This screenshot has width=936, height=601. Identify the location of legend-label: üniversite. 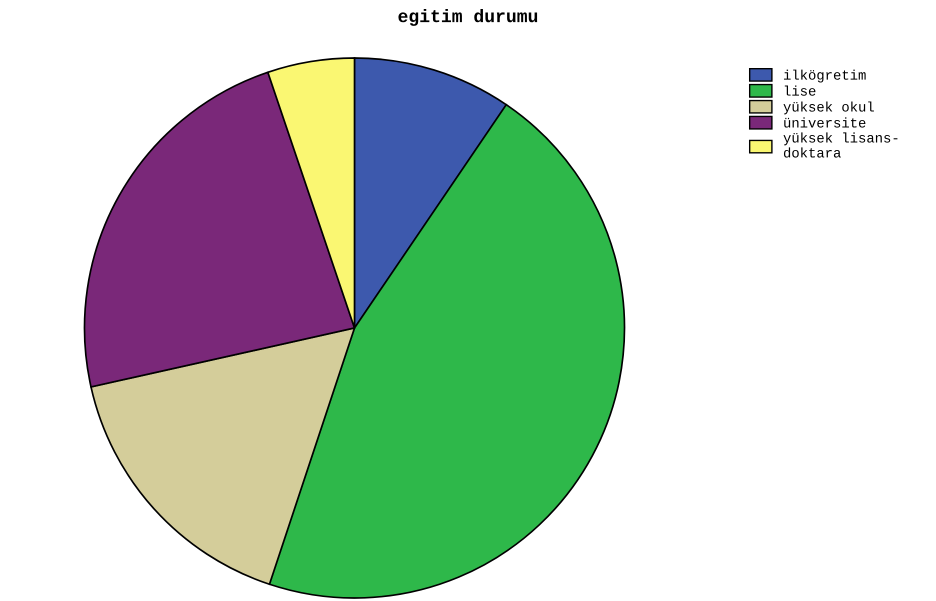
(825, 122).